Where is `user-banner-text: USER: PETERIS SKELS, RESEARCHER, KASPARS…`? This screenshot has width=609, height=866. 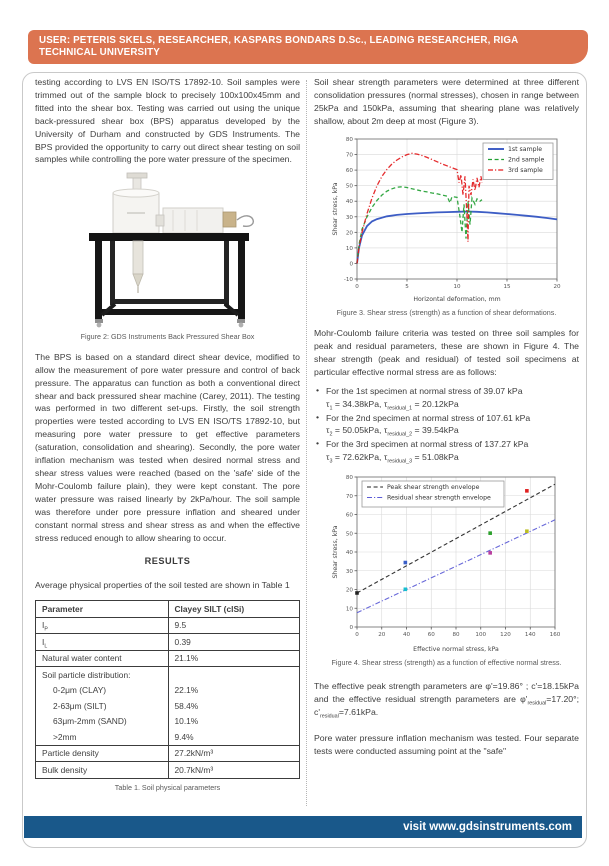
user-banner-text: USER: PETERIS SKELS, RESEARCHER, KASPARS… is located at coordinates (279, 46).